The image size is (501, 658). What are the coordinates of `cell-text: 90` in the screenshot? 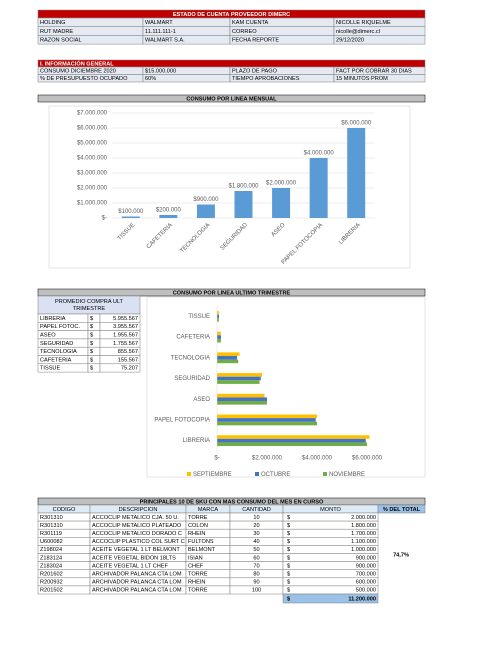 It's located at (256, 583).